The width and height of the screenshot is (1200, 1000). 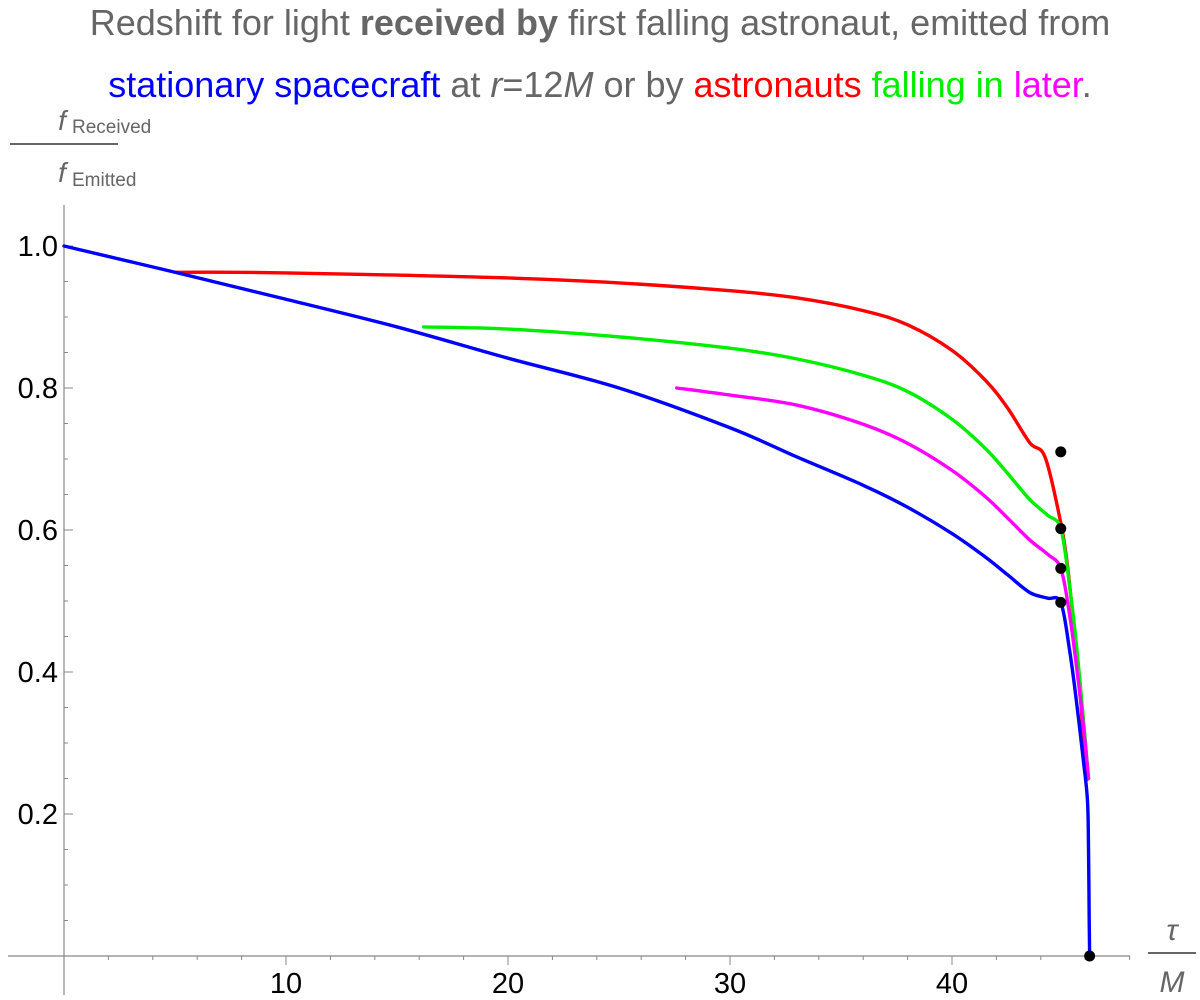 I want to click on markers-group, so click(x=1075, y=704).